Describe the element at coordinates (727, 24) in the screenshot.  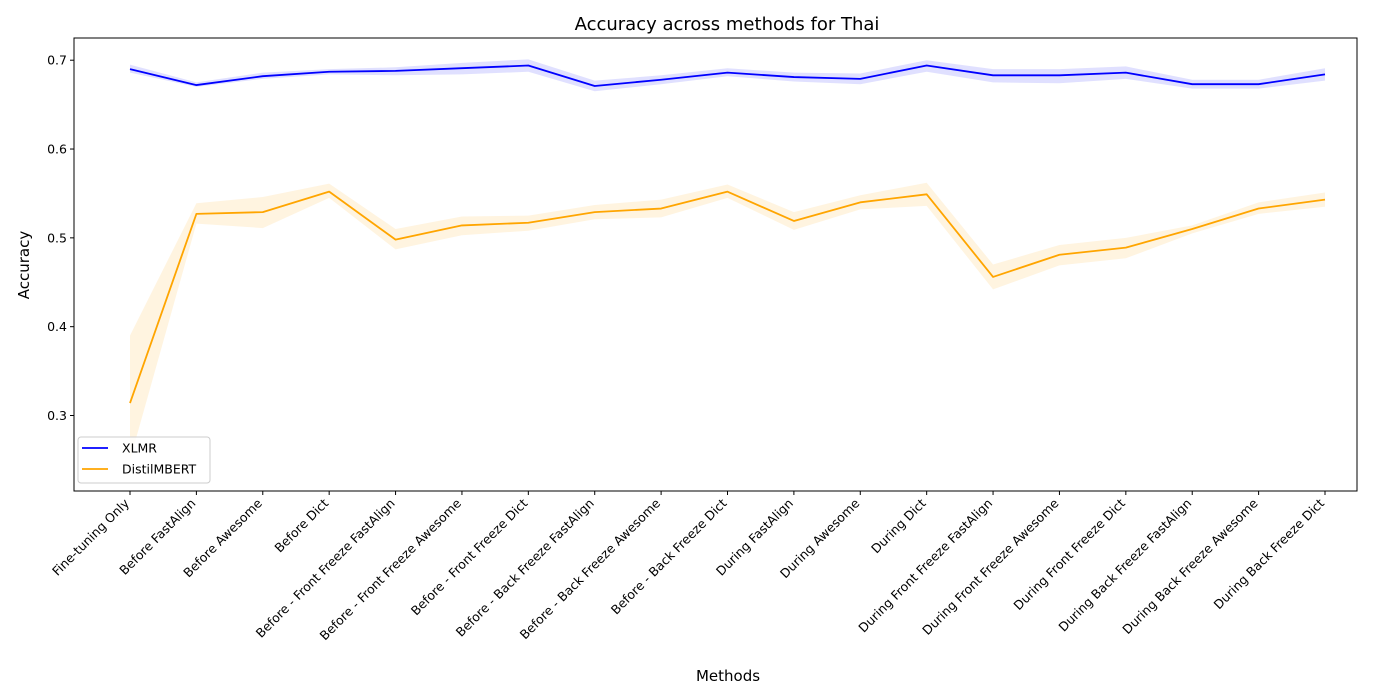
I see `chart-title: Accuracy across methods for Thai` at that location.